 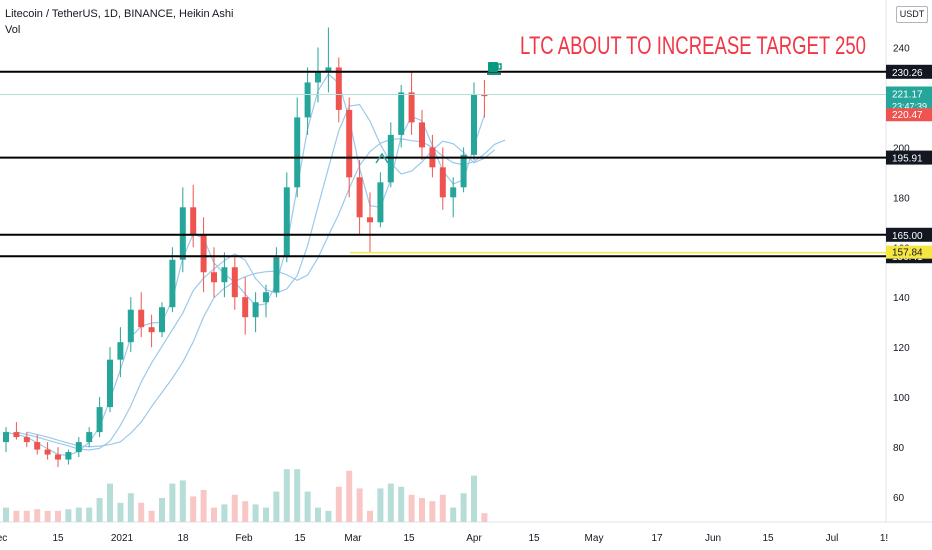 What do you see at coordinates (494, 74) in the screenshot?
I see `coffee-cup-saucer` at bounding box center [494, 74].